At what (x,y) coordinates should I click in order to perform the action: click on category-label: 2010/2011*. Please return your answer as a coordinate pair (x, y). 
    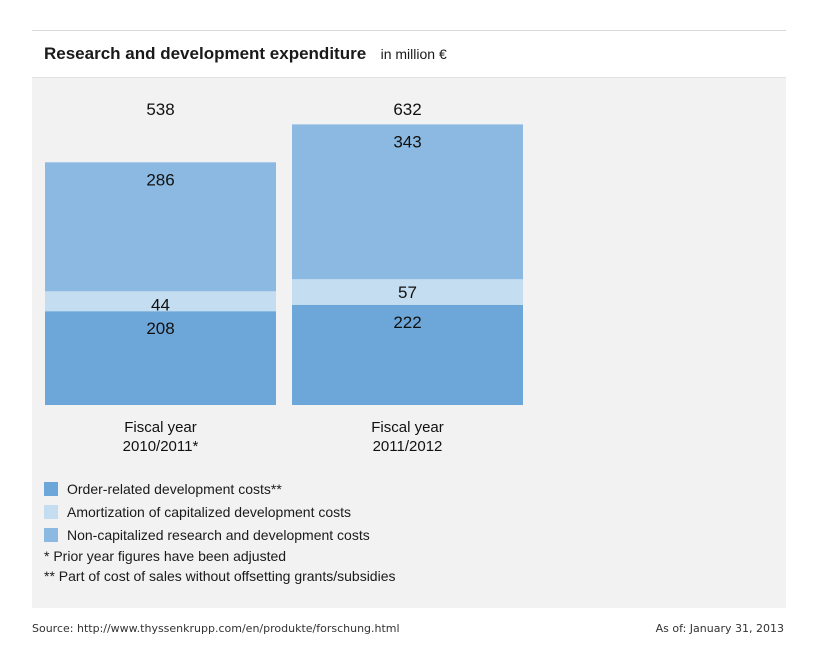
    Looking at the image, I should click on (161, 446).